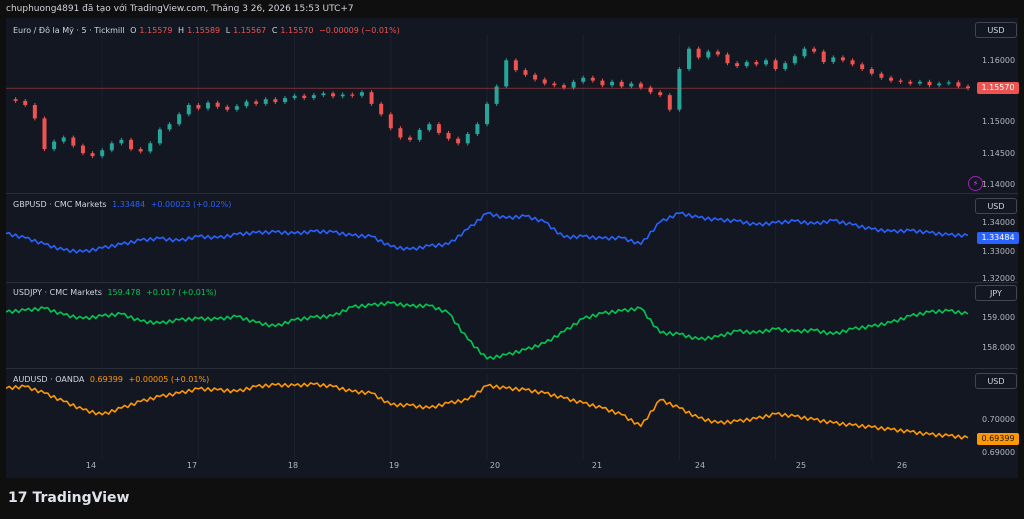 Image resolution: width=1024 pixels, height=519 pixels. What do you see at coordinates (487, 330) in the screenshot?
I see `usdjpy-line` at bounding box center [487, 330].